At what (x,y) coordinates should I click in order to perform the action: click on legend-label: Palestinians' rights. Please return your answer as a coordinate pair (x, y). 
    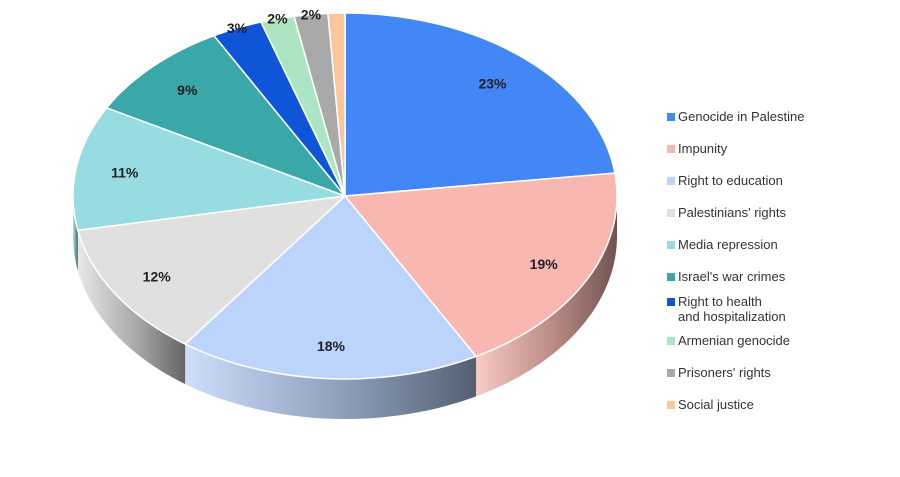
    Looking at the image, I should click on (732, 212).